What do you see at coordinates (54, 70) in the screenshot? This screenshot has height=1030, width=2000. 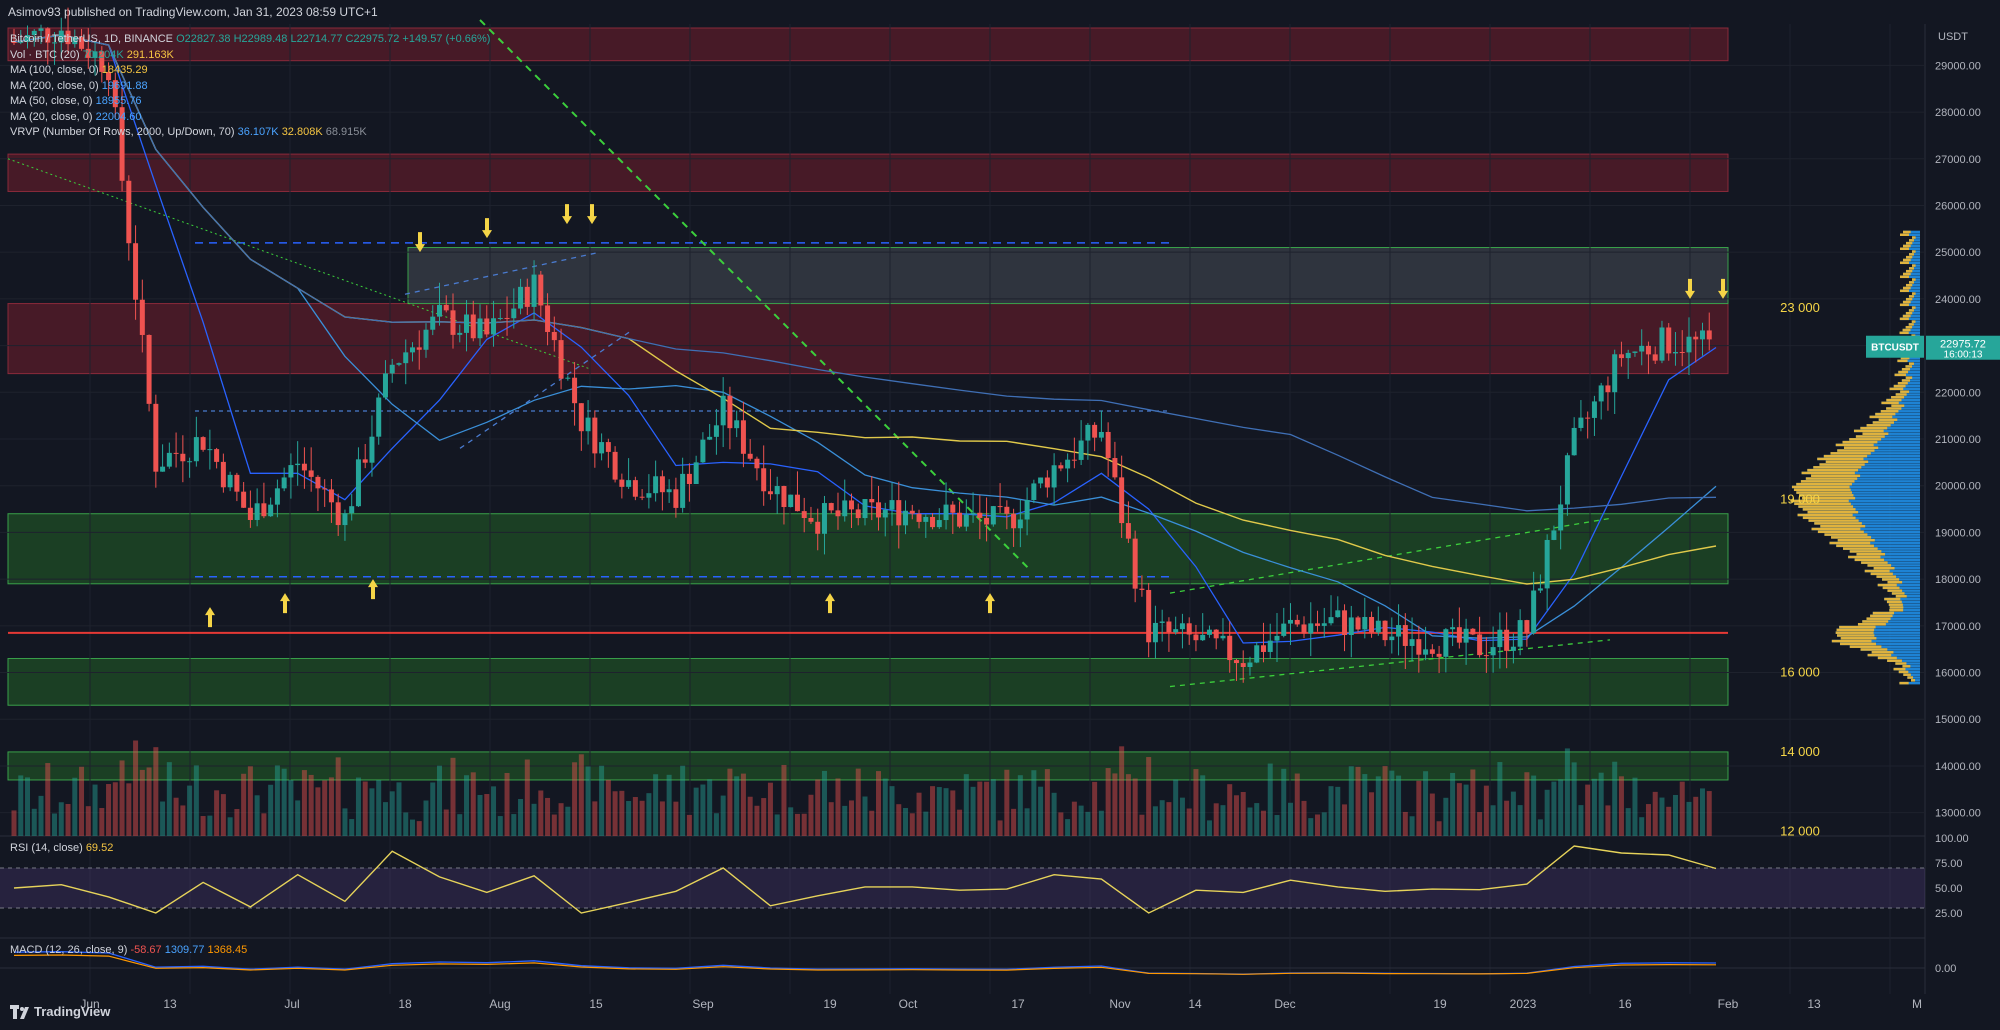 I see `ma100-label: MA (100, close, 0)` at bounding box center [54, 70].